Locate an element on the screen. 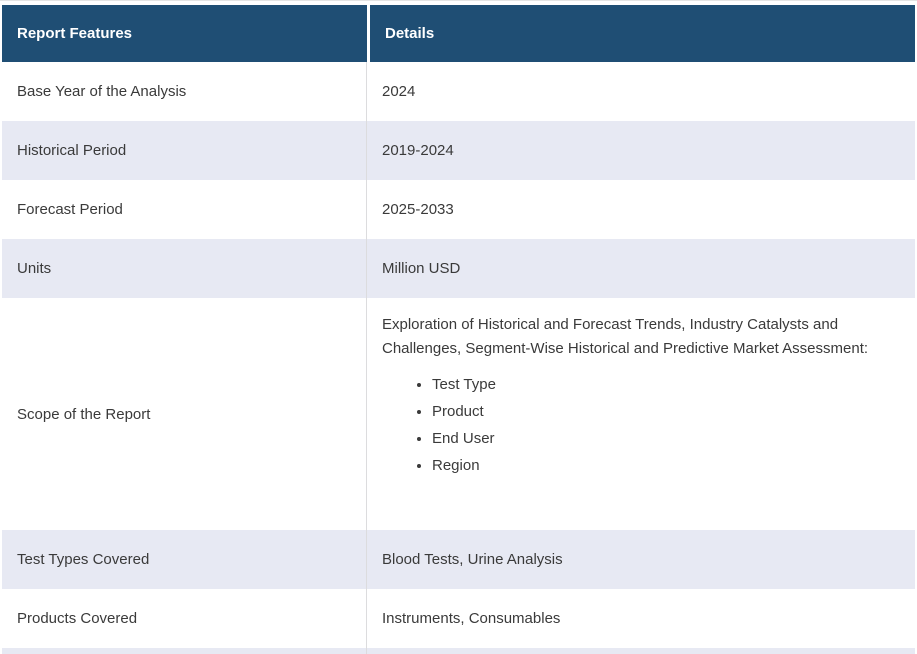 The width and height of the screenshot is (917, 654). details-cell-base-year: 2024 is located at coordinates (641, 91).